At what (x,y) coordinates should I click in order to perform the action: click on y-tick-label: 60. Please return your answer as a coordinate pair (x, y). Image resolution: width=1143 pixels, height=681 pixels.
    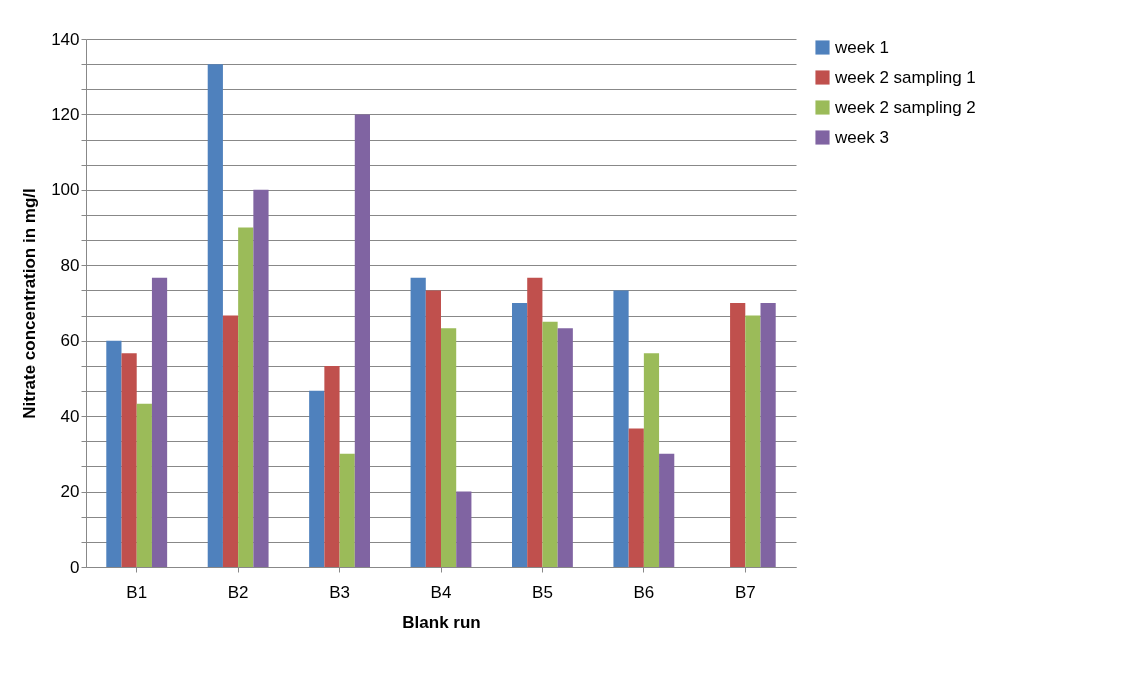
    Looking at the image, I should click on (70, 341).